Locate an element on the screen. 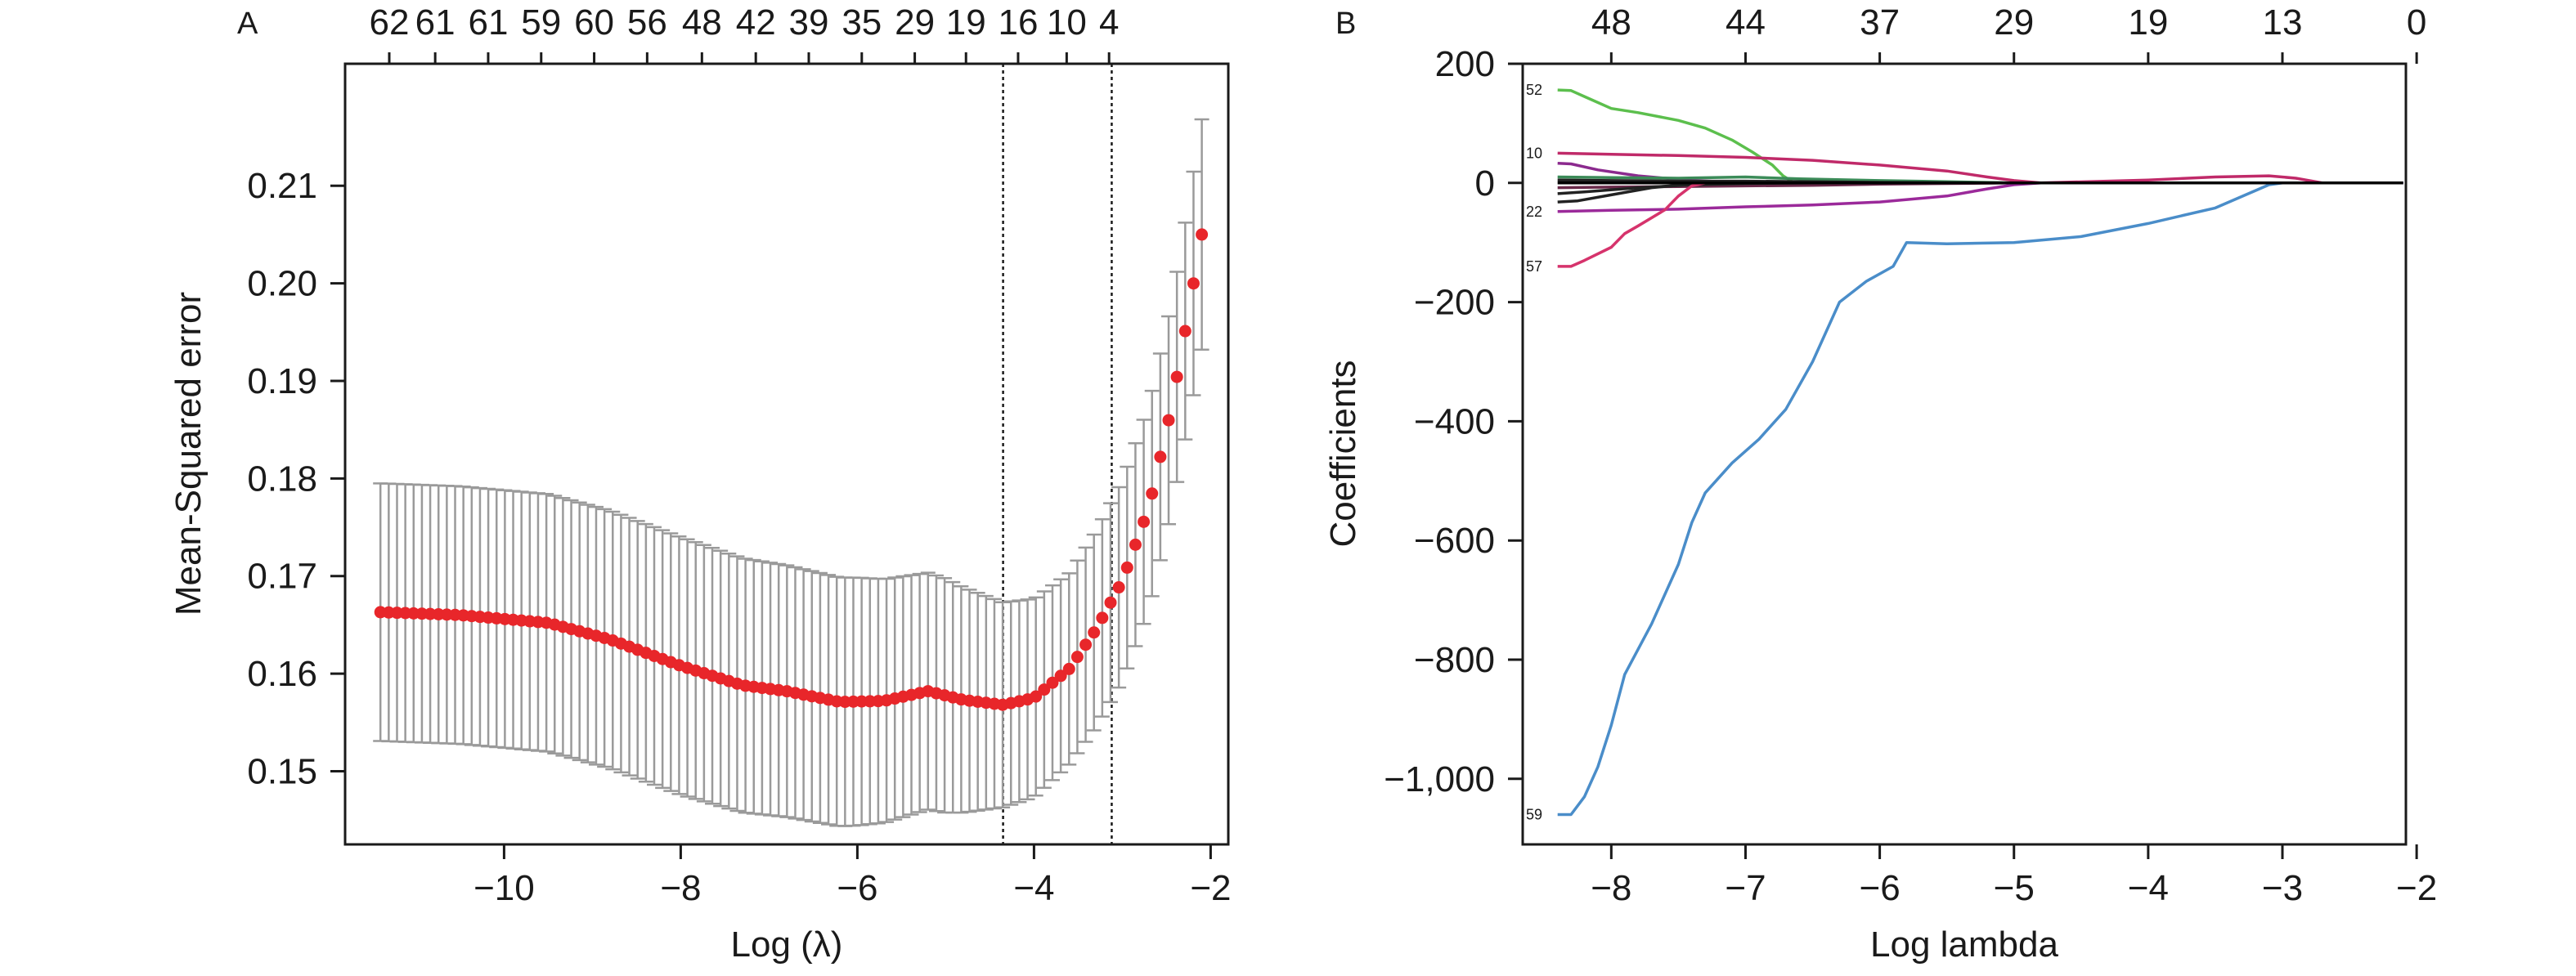 This screenshot has width=2576, height=976. coefficient-path-label: 57 is located at coordinates (1534, 266).